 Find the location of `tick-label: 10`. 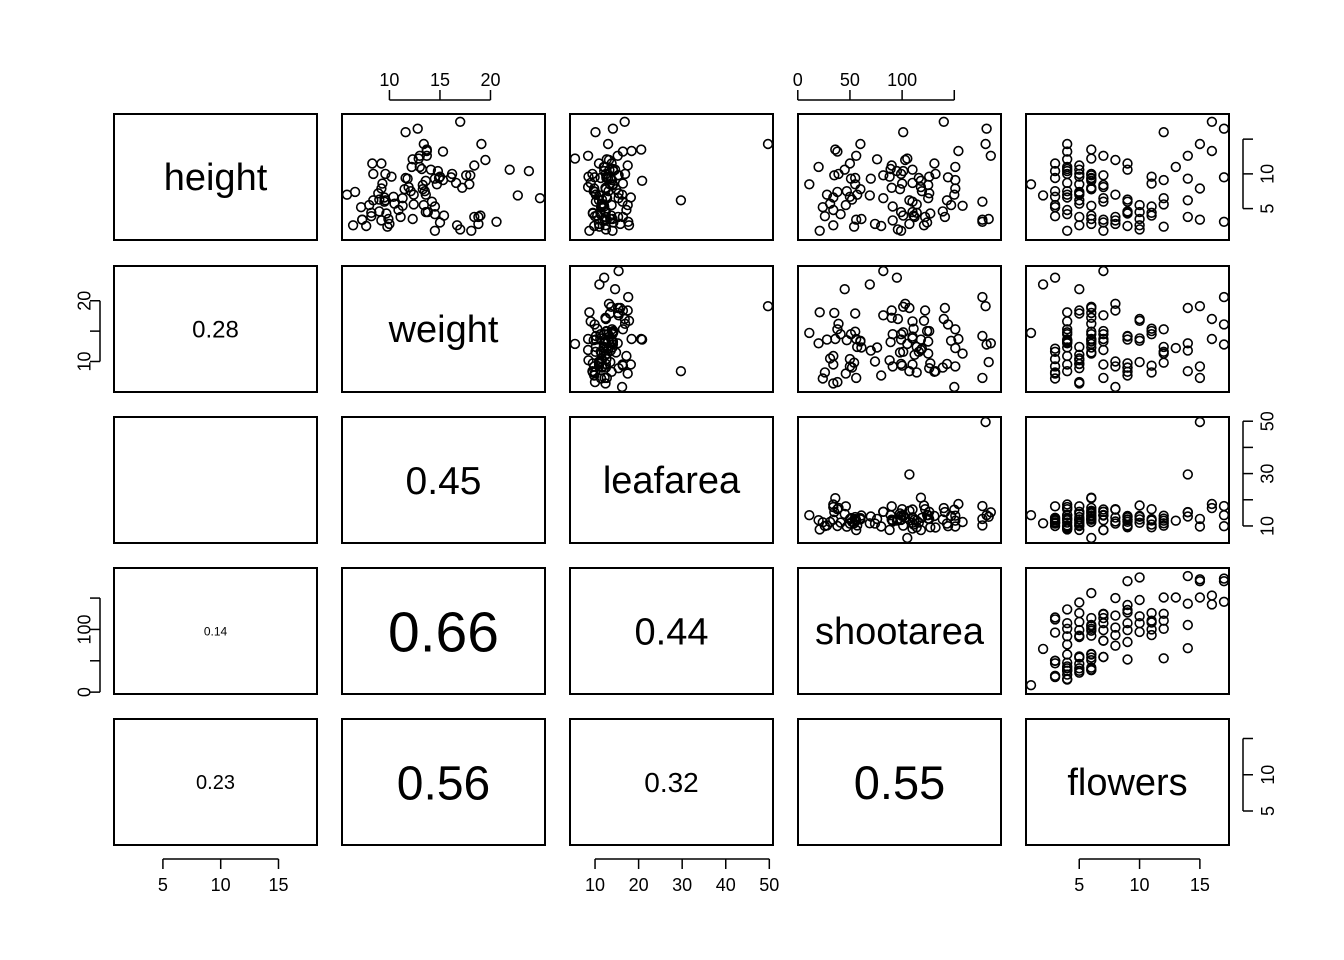

tick-label: 10 is located at coordinates (595, 885).